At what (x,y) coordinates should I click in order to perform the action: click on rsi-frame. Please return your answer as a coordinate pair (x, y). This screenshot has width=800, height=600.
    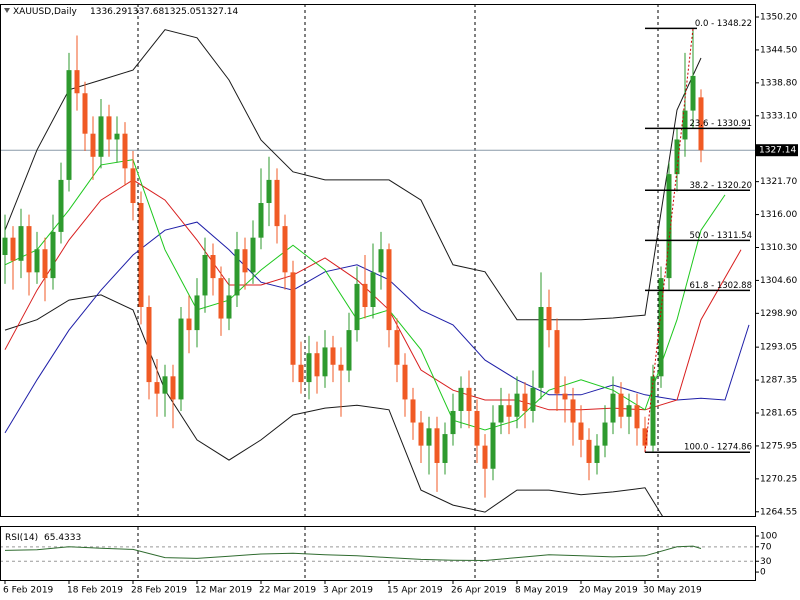
    Looking at the image, I should click on (378, 553).